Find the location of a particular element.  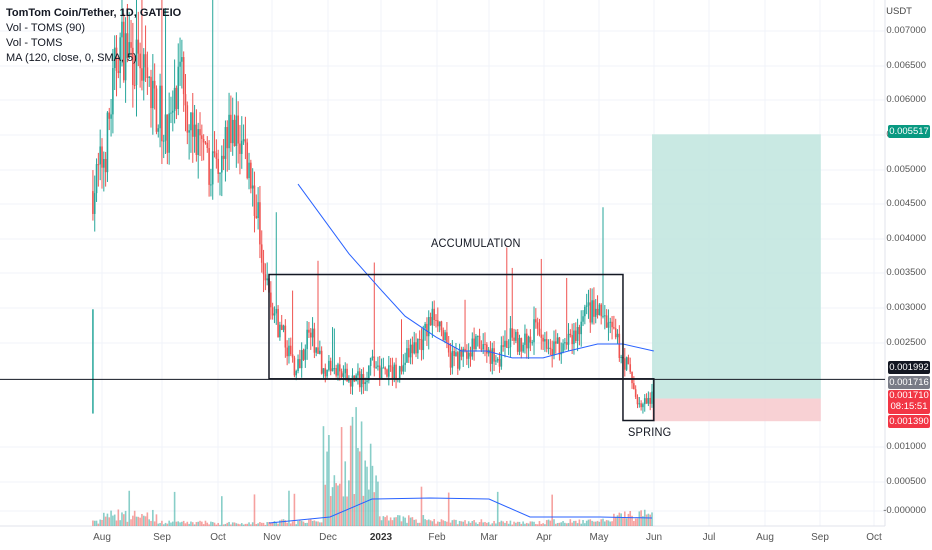

legend-moving-average: MA (120, close, 0, SMA, 5) is located at coordinates (71, 58).